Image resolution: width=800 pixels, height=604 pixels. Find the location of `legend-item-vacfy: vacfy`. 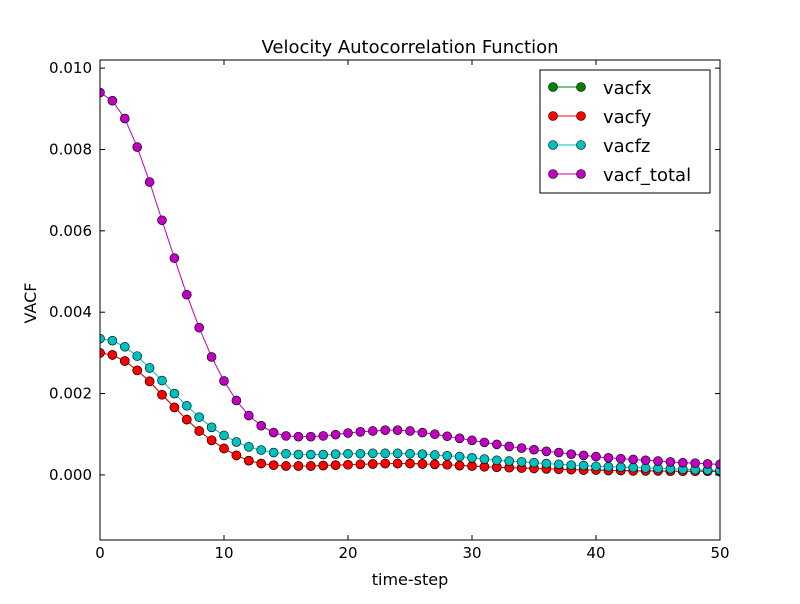

legend-item-vacfy: vacfy is located at coordinates (600, 117).